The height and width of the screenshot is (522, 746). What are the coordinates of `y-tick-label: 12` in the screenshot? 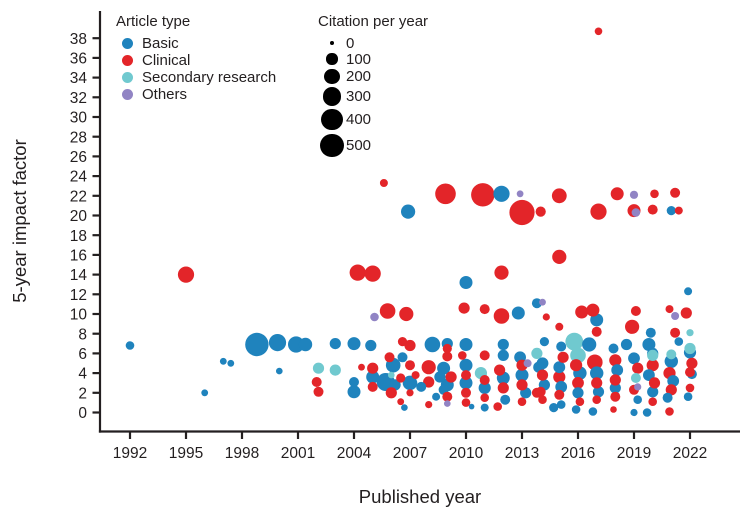 It's located at (78, 295).